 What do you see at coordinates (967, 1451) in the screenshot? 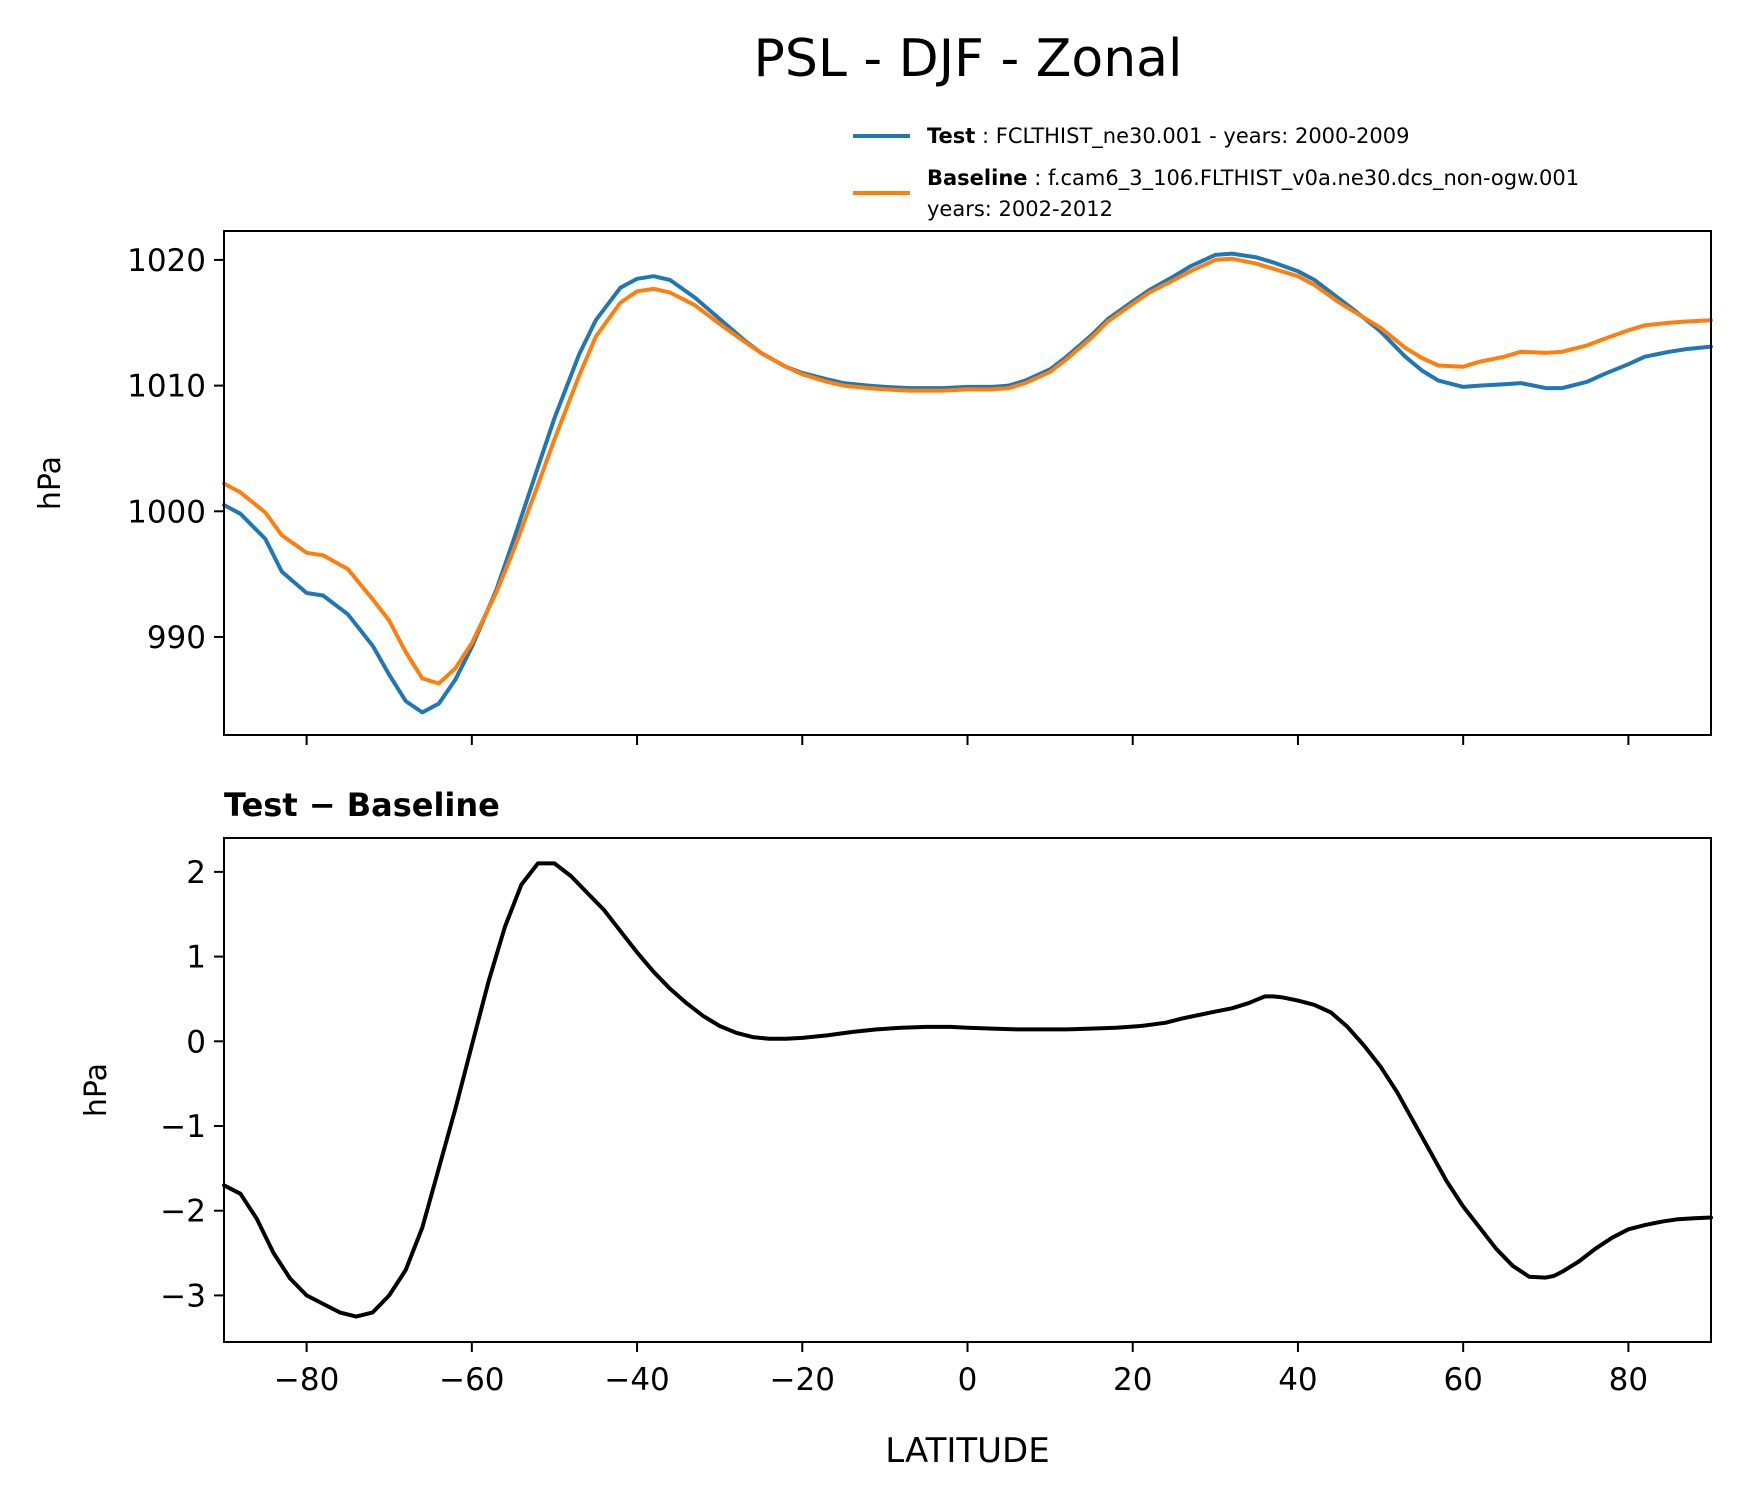
I see `x-axis-label: LATITUDE` at bounding box center [967, 1451].